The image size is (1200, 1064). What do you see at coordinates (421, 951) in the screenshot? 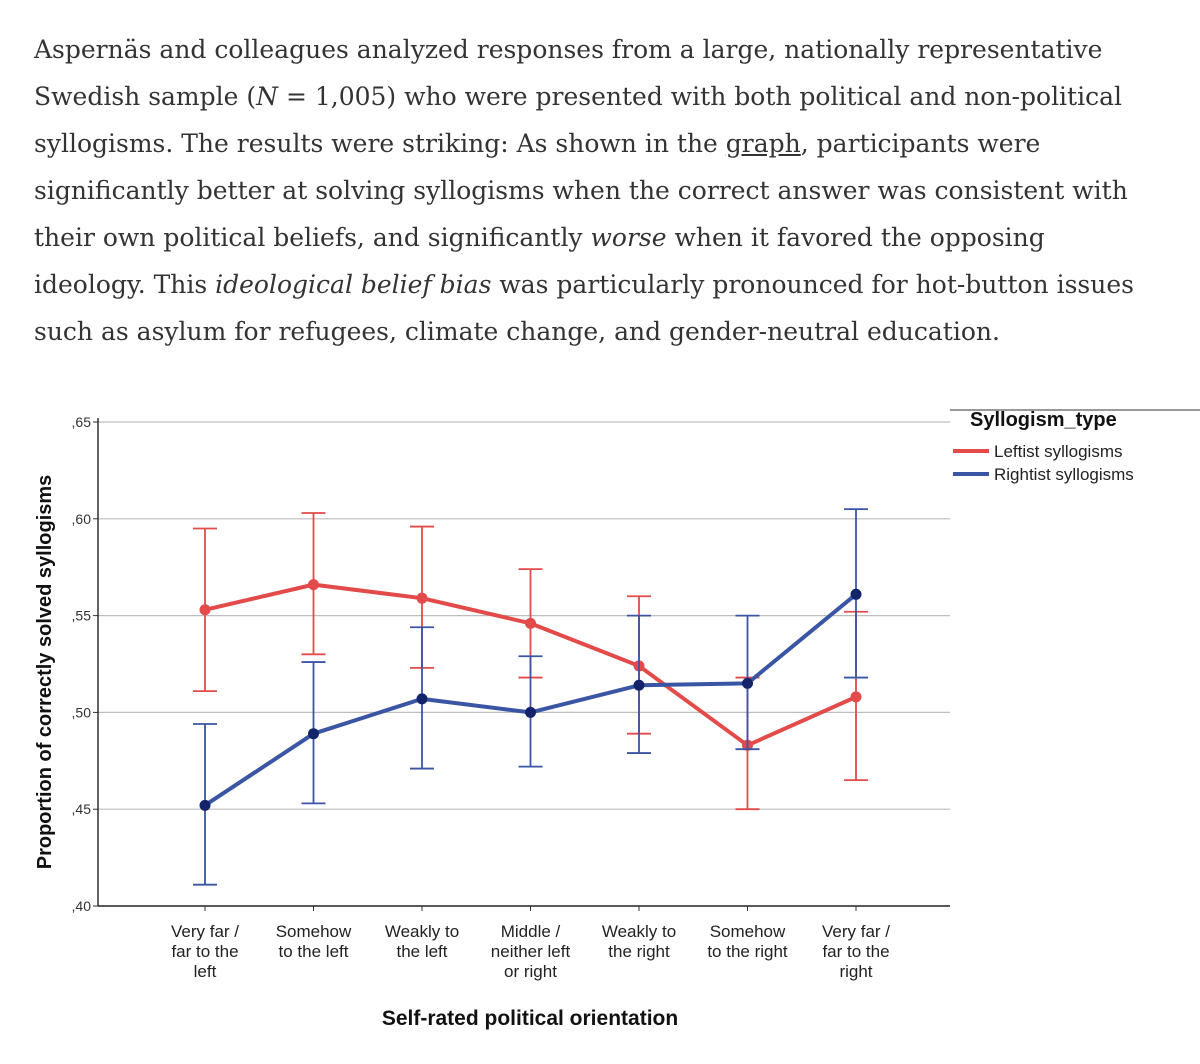
I see `x-tick-label: the left` at bounding box center [421, 951].